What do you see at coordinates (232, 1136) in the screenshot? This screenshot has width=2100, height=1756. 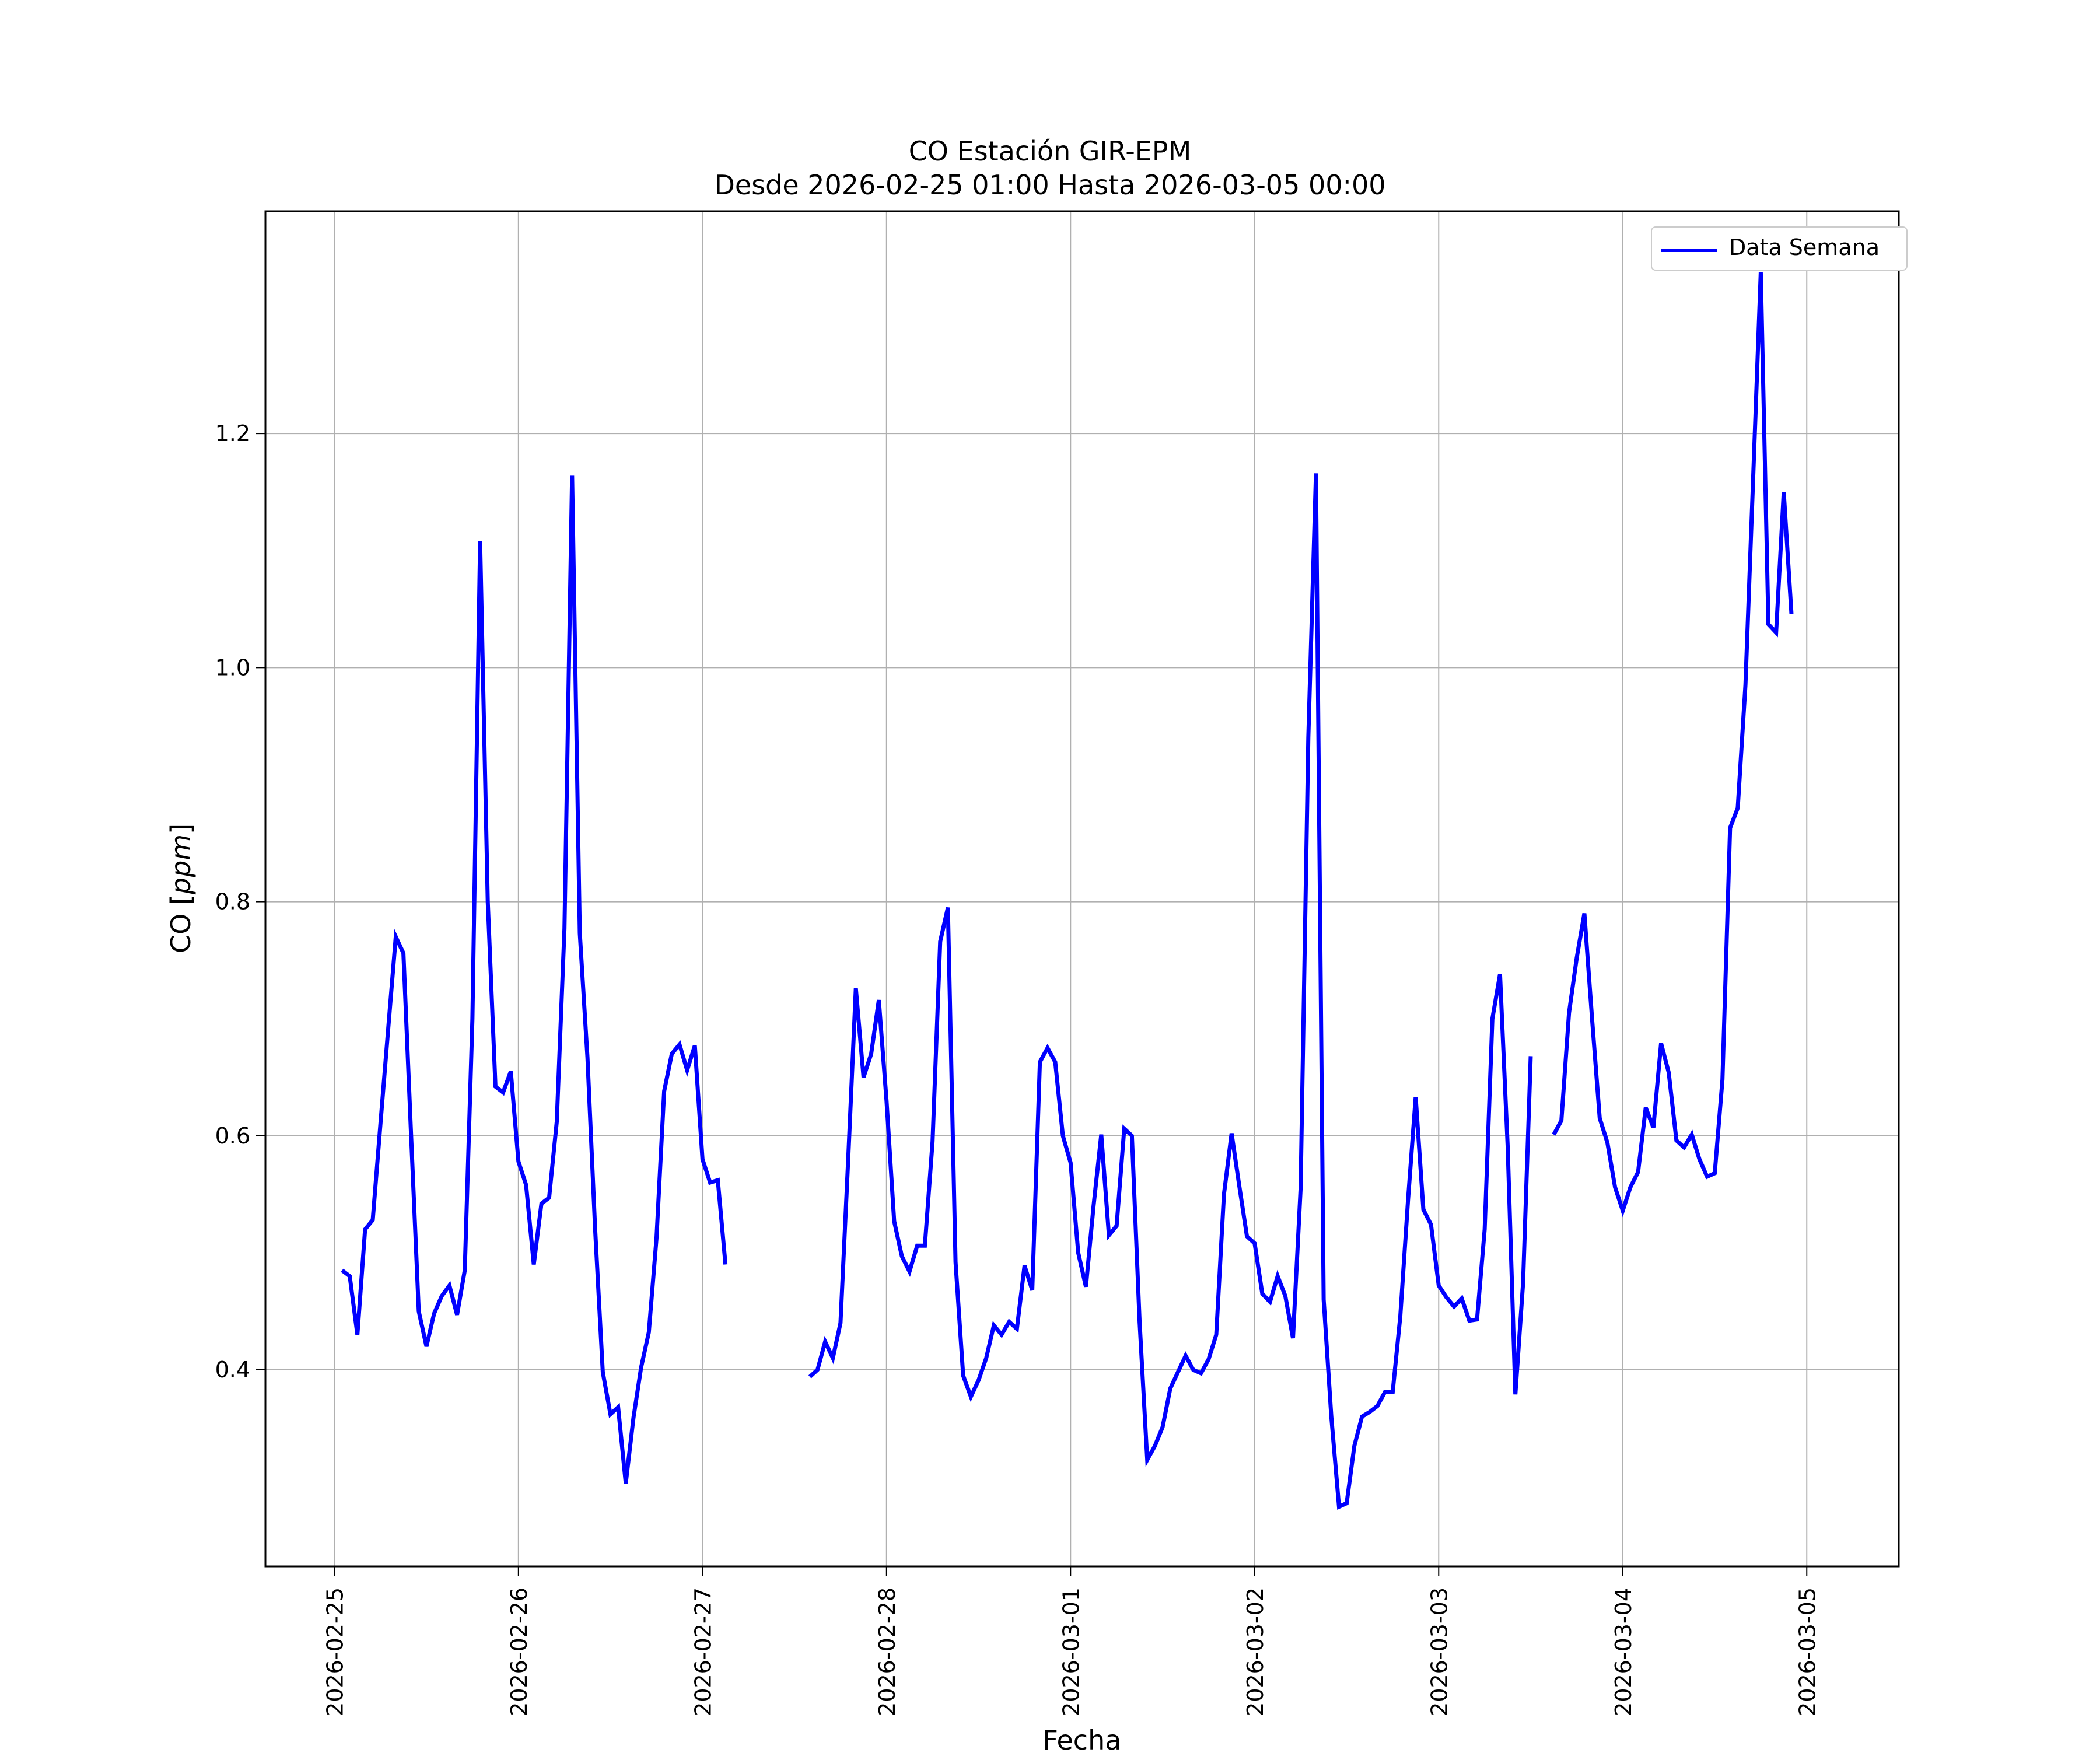 I see `y-tick-label: 0.6` at bounding box center [232, 1136].